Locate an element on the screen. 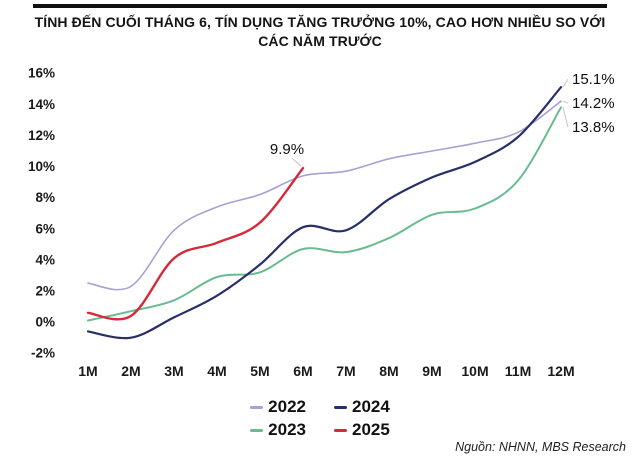 The image size is (640, 467). x-tick-label: 1M is located at coordinates (87, 371).